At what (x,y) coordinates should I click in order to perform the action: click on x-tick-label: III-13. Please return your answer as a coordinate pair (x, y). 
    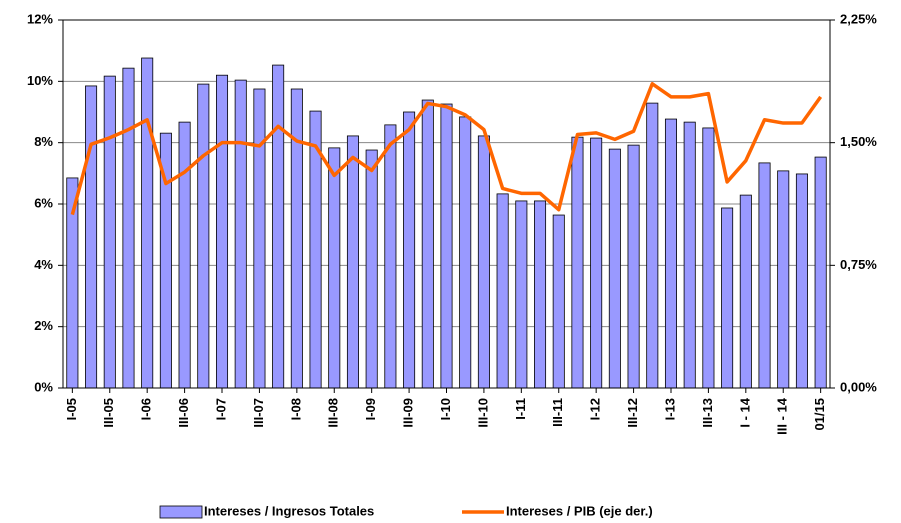
    Looking at the image, I should click on (707, 413).